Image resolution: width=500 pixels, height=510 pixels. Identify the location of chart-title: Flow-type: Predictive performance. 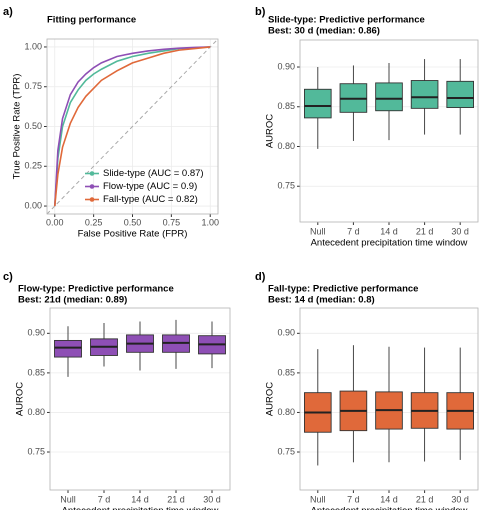
(96, 289).